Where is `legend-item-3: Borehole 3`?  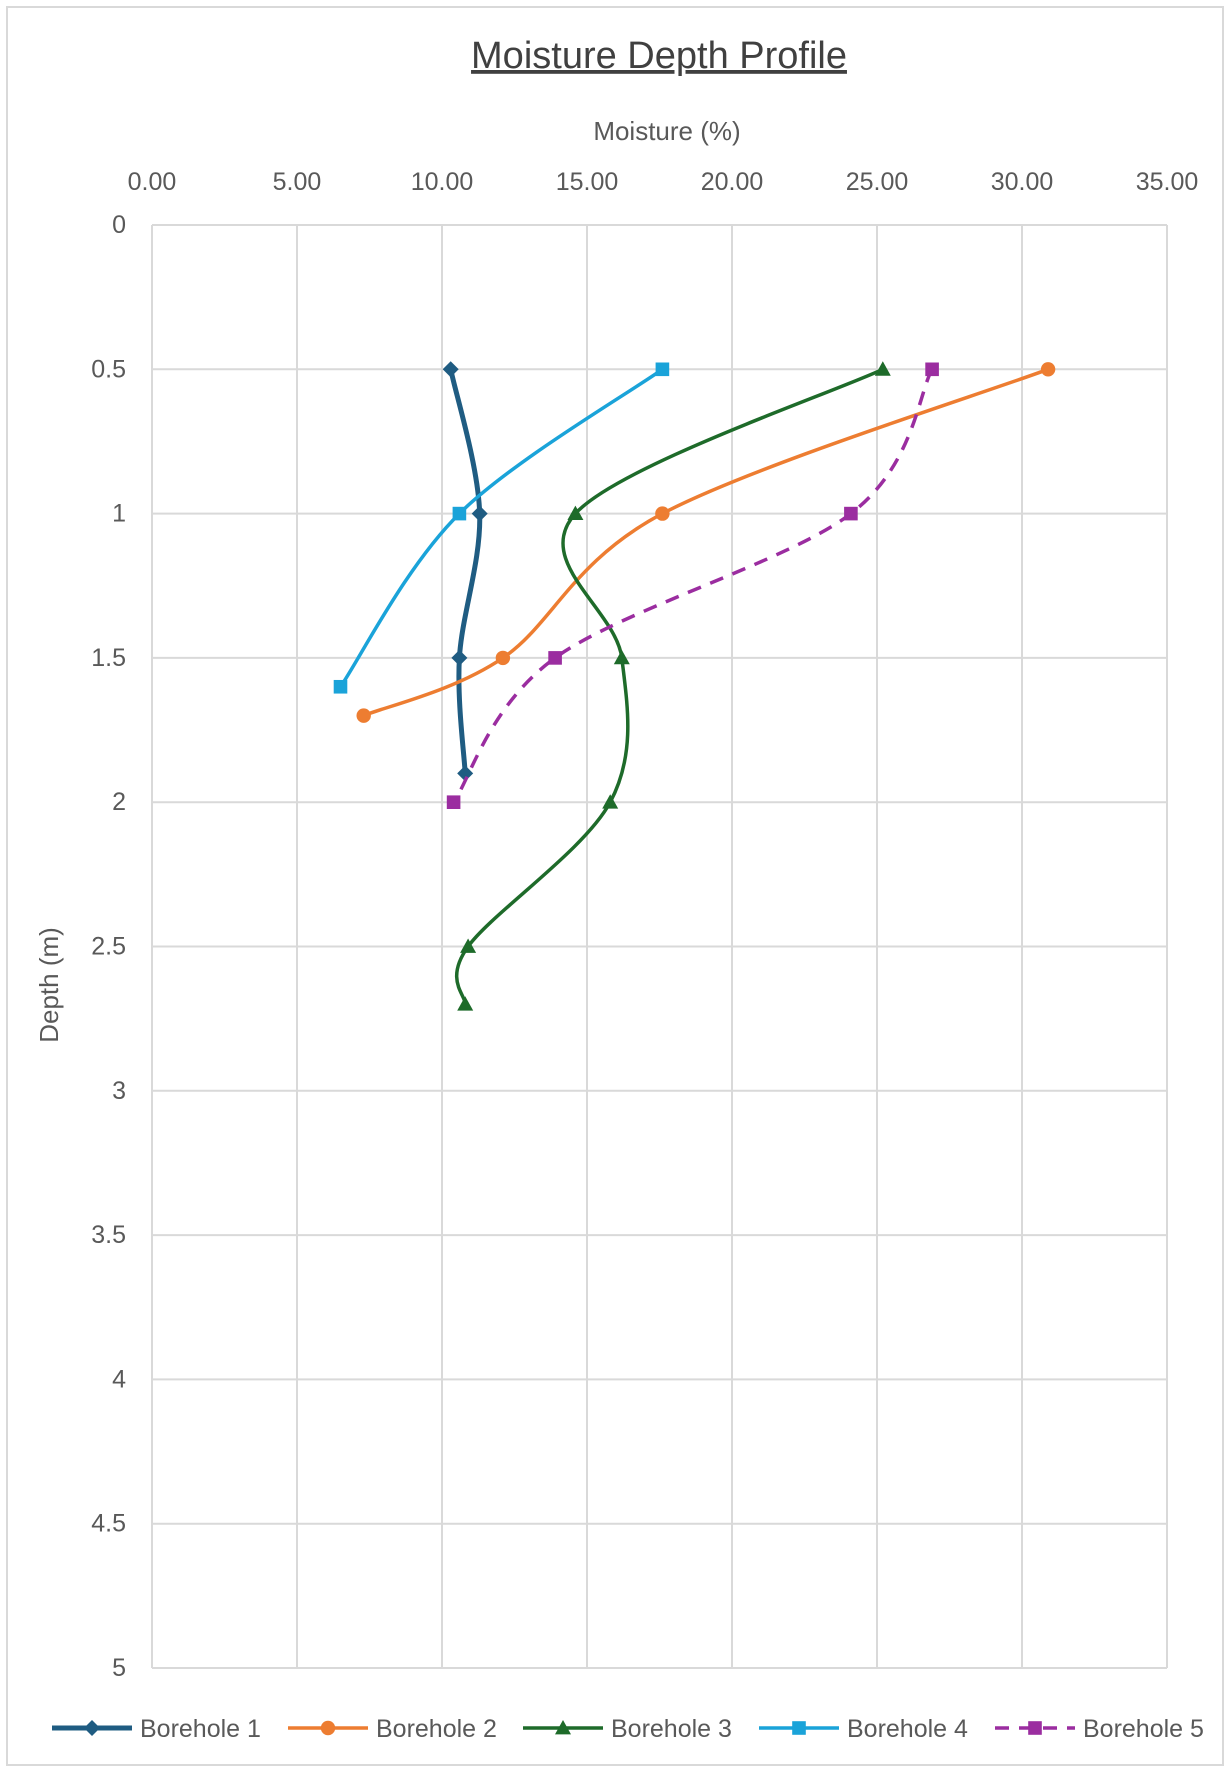
legend-item-3: Borehole 3 is located at coordinates (627, 1729).